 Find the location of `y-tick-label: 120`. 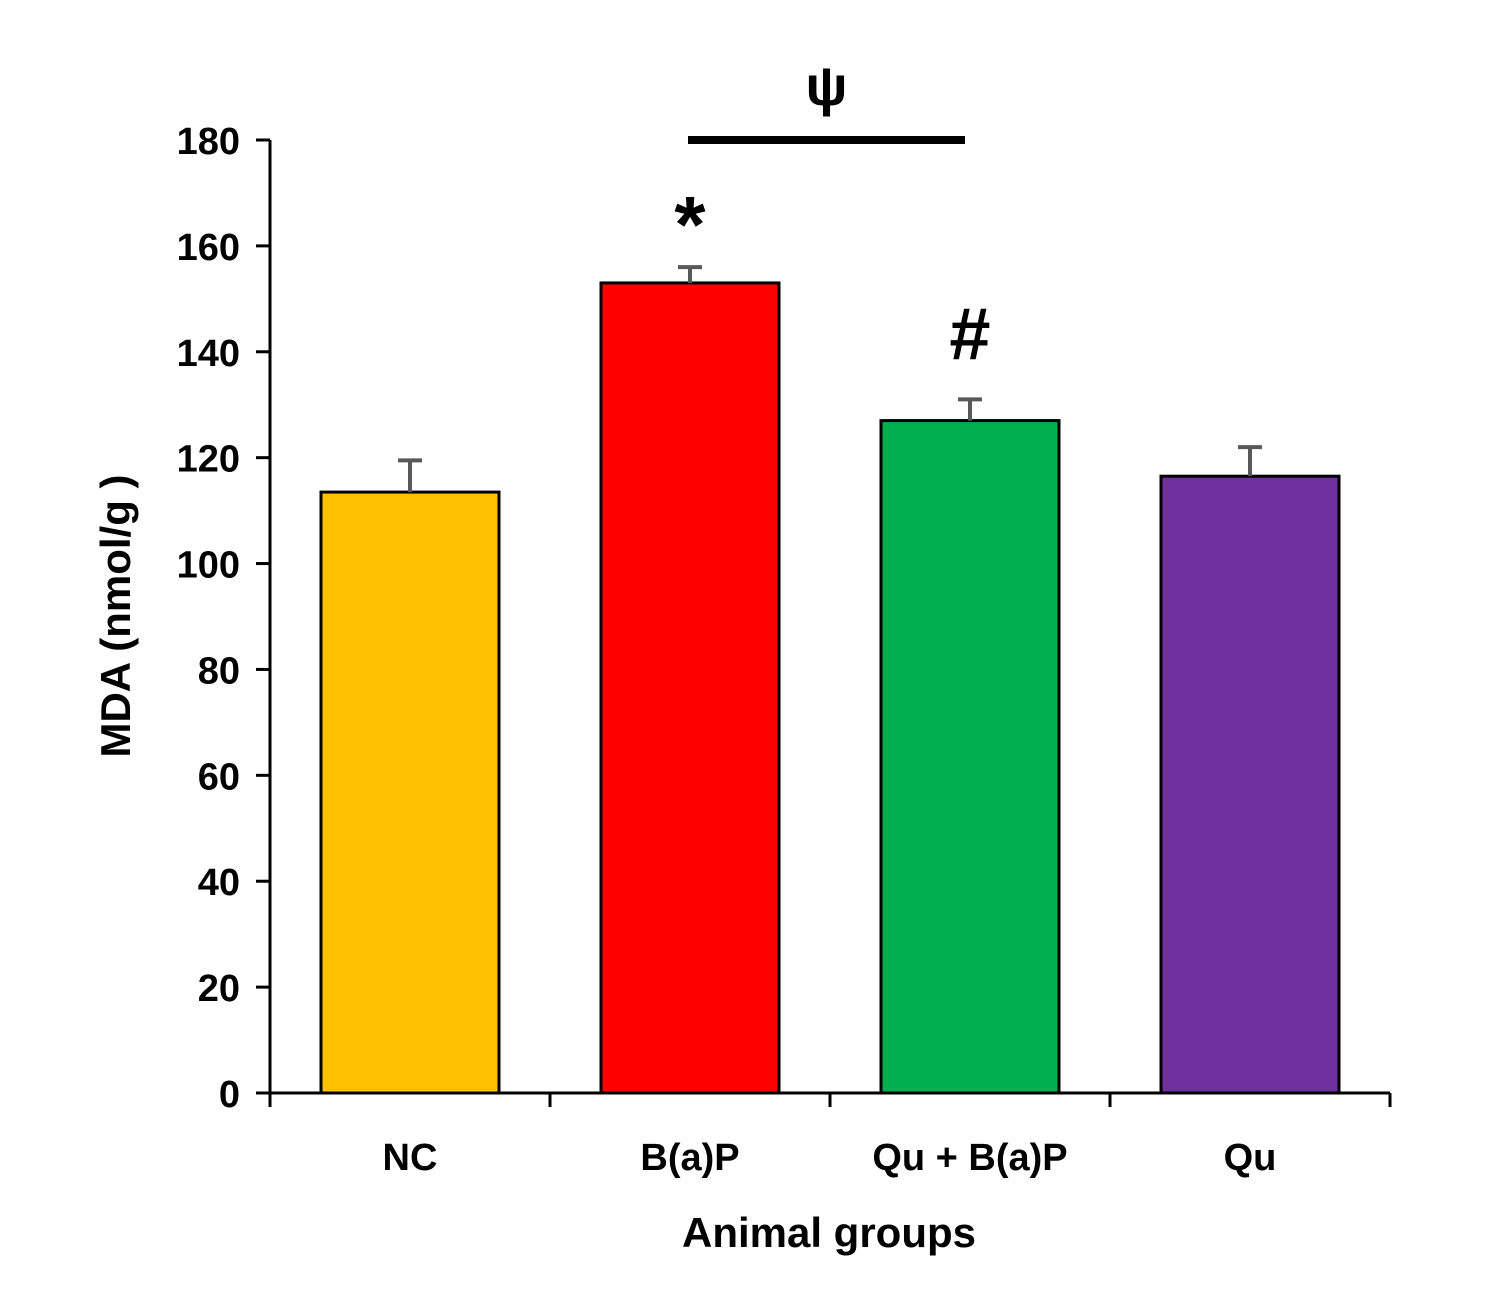

y-tick-label: 120 is located at coordinates (208, 460).